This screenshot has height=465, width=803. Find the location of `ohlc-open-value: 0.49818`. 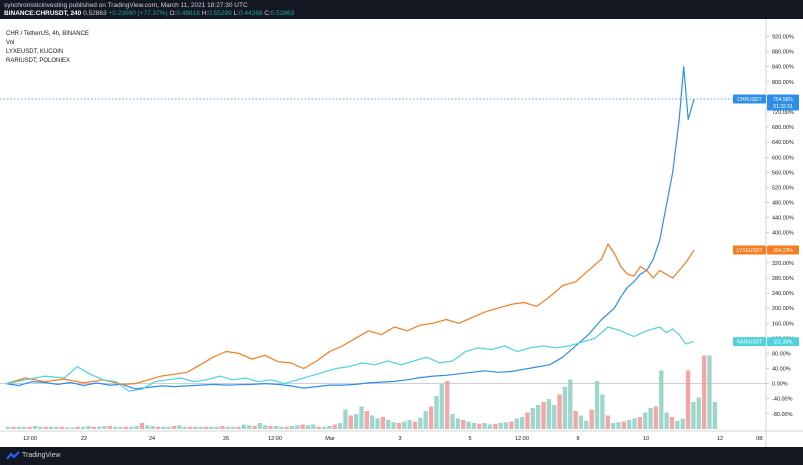

ohlc-open-value: 0.49818 is located at coordinates (188, 13).